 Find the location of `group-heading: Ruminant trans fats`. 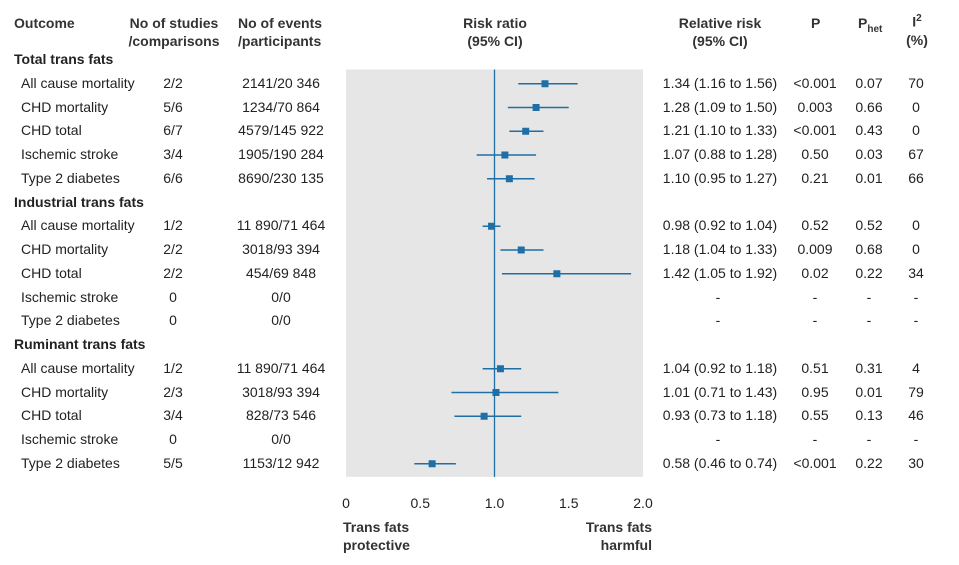

group-heading: Ruminant trans fats is located at coordinates (80, 344).